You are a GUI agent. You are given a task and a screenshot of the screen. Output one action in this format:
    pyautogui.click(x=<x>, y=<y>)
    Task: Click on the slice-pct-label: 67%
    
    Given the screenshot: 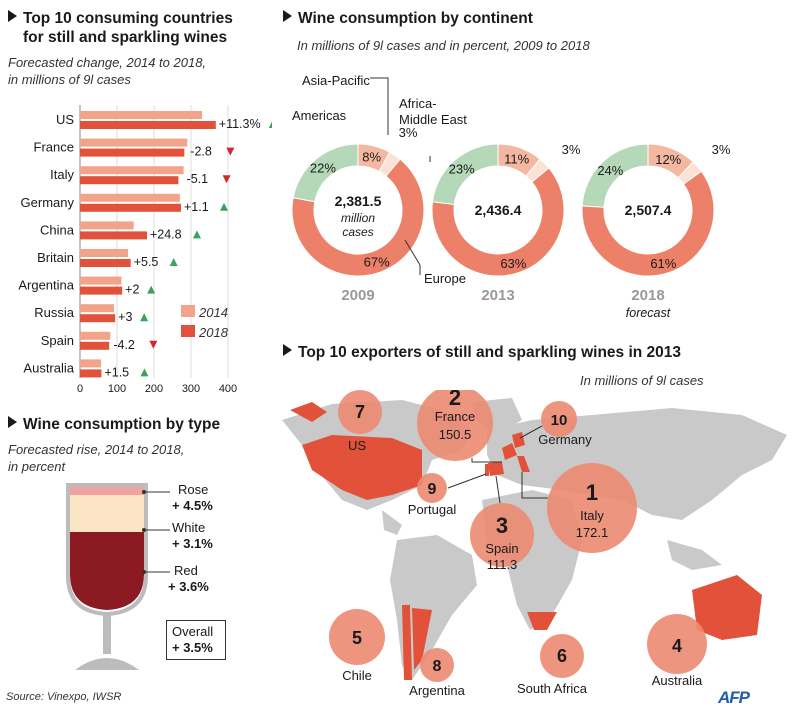 What is the action you would take?
    pyautogui.click(x=377, y=262)
    